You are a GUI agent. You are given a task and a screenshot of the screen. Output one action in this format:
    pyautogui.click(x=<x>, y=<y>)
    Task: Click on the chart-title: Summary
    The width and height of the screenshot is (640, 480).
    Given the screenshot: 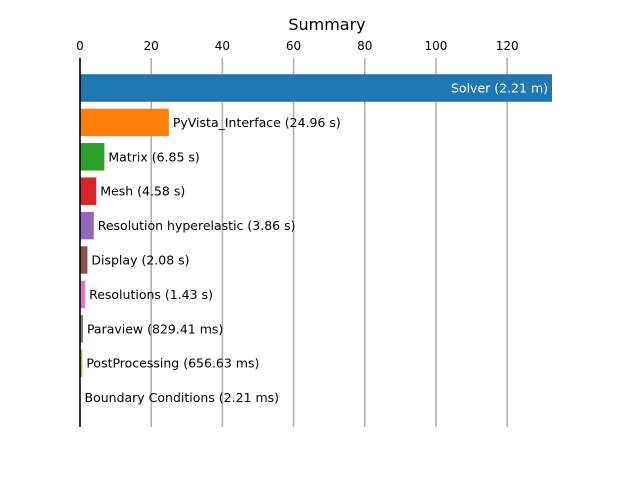 What is the action you would take?
    pyautogui.click(x=326, y=24)
    